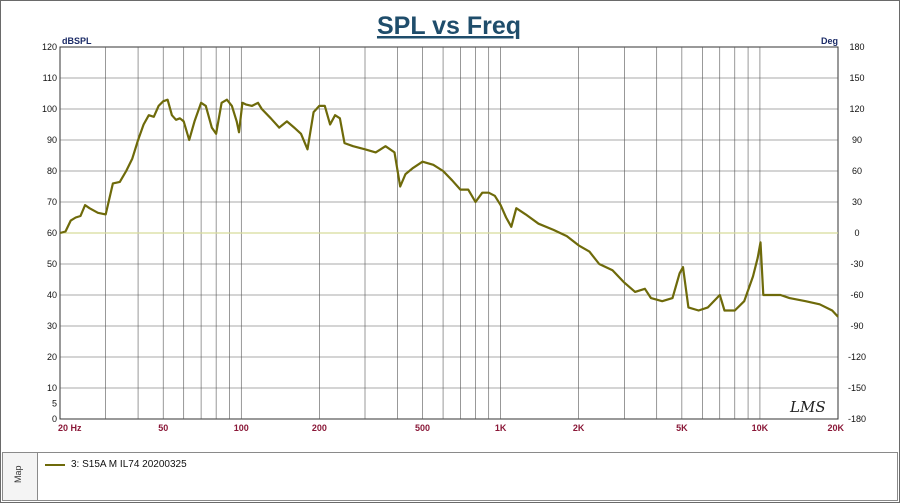 The width and height of the screenshot is (900, 503). What do you see at coordinates (163, 428) in the screenshot?
I see `x-tick-label: 50` at bounding box center [163, 428].